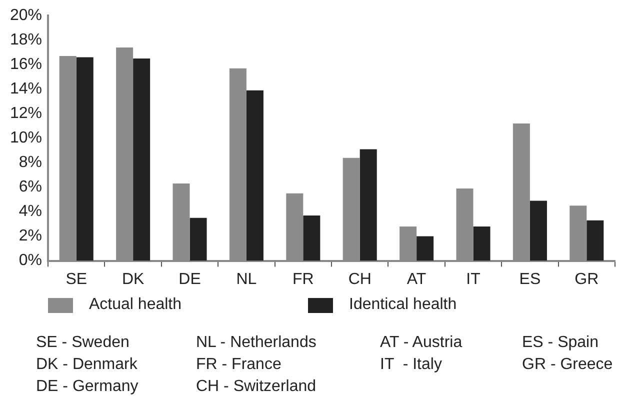 The height and width of the screenshot is (401, 625). What do you see at coordinates (133, 279) in the screenshot?
I see `x-tick-label: DK` at bounding box center [133, 279].